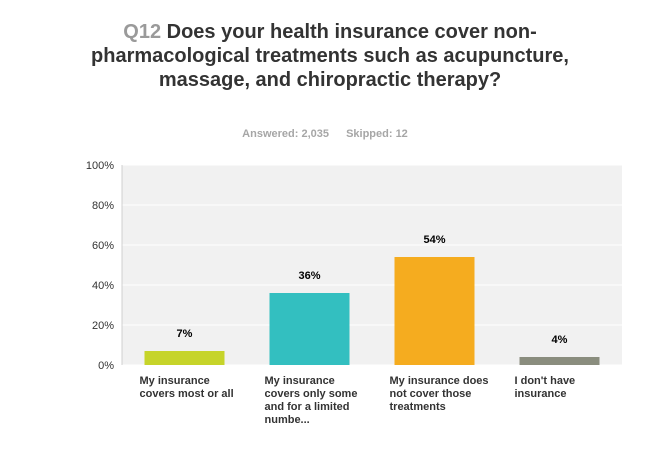 The height and width of the screenshot is (465, 650). Describe the element at coordinates (106, 366) in the screenshot. I see `y-tick-label: 0%` at that location.